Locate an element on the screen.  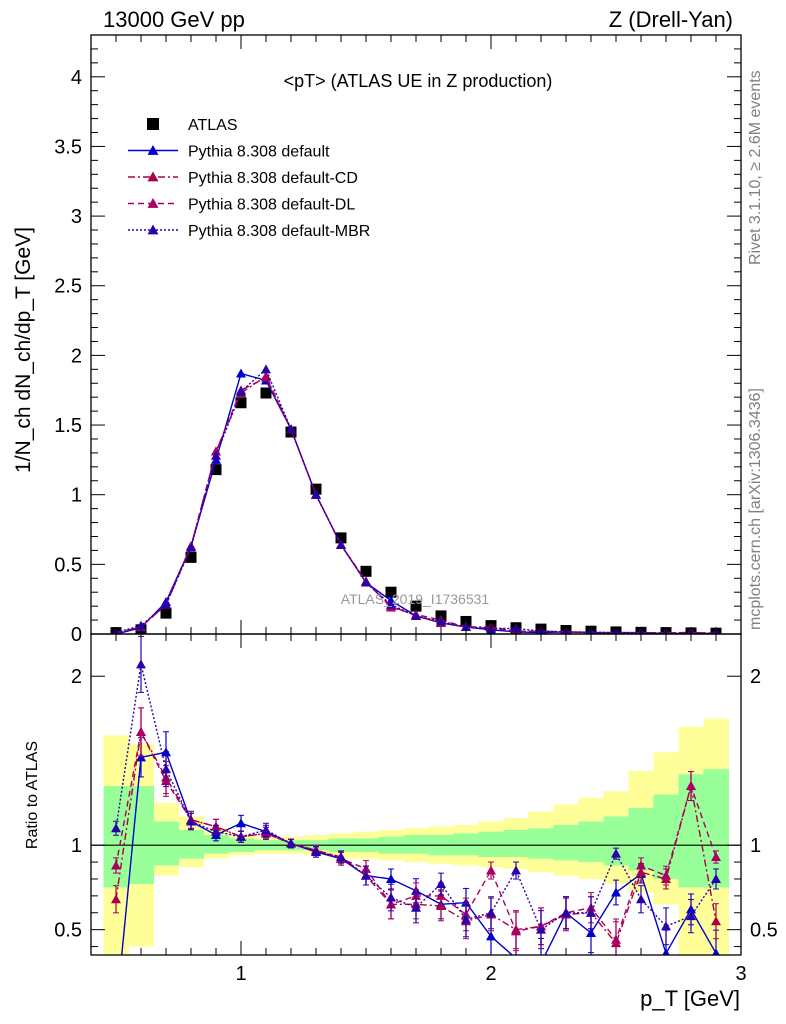
header-left-label: 13000 GeV pp is located at coordinates (174, 19).